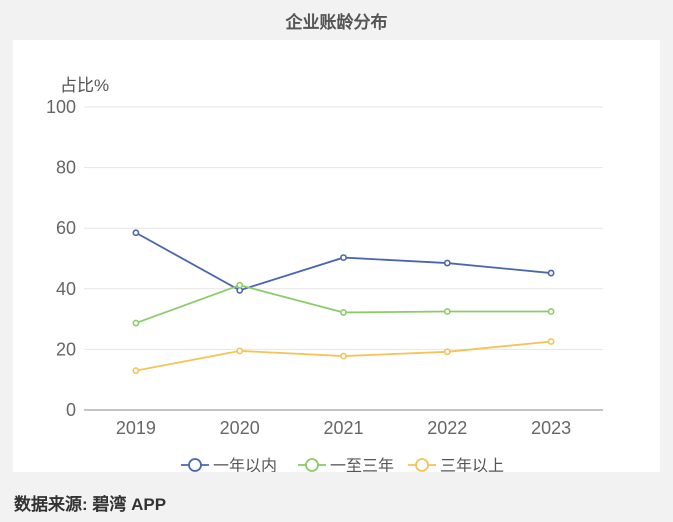  Describe the element at coordinates (71, 410) in the screenshot. I see `y-tick-label: 0` at that location.